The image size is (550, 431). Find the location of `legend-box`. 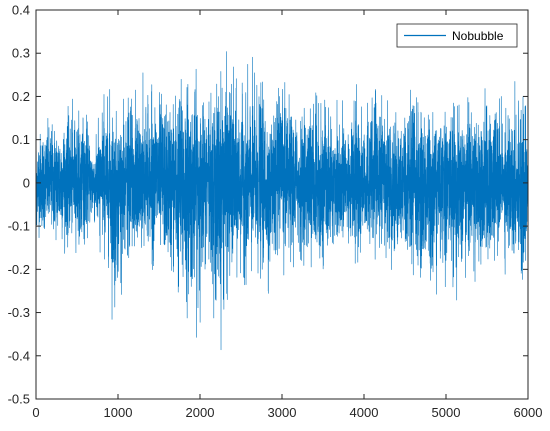

legend-box is located at coordinates (457, 35).